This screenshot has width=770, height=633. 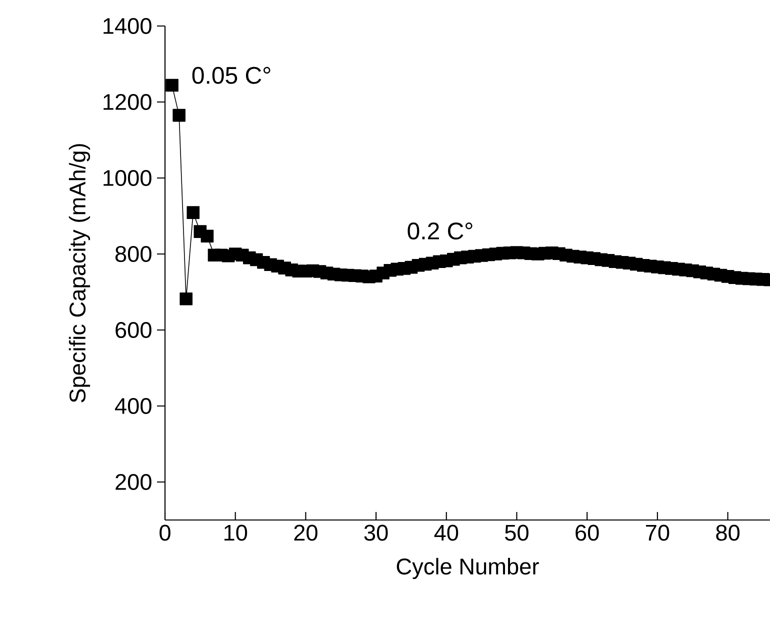 What do you see at coordinates (658, 532) in the screenshot?
I see `x-tick-label: 70` at bounding box center [658, 532].